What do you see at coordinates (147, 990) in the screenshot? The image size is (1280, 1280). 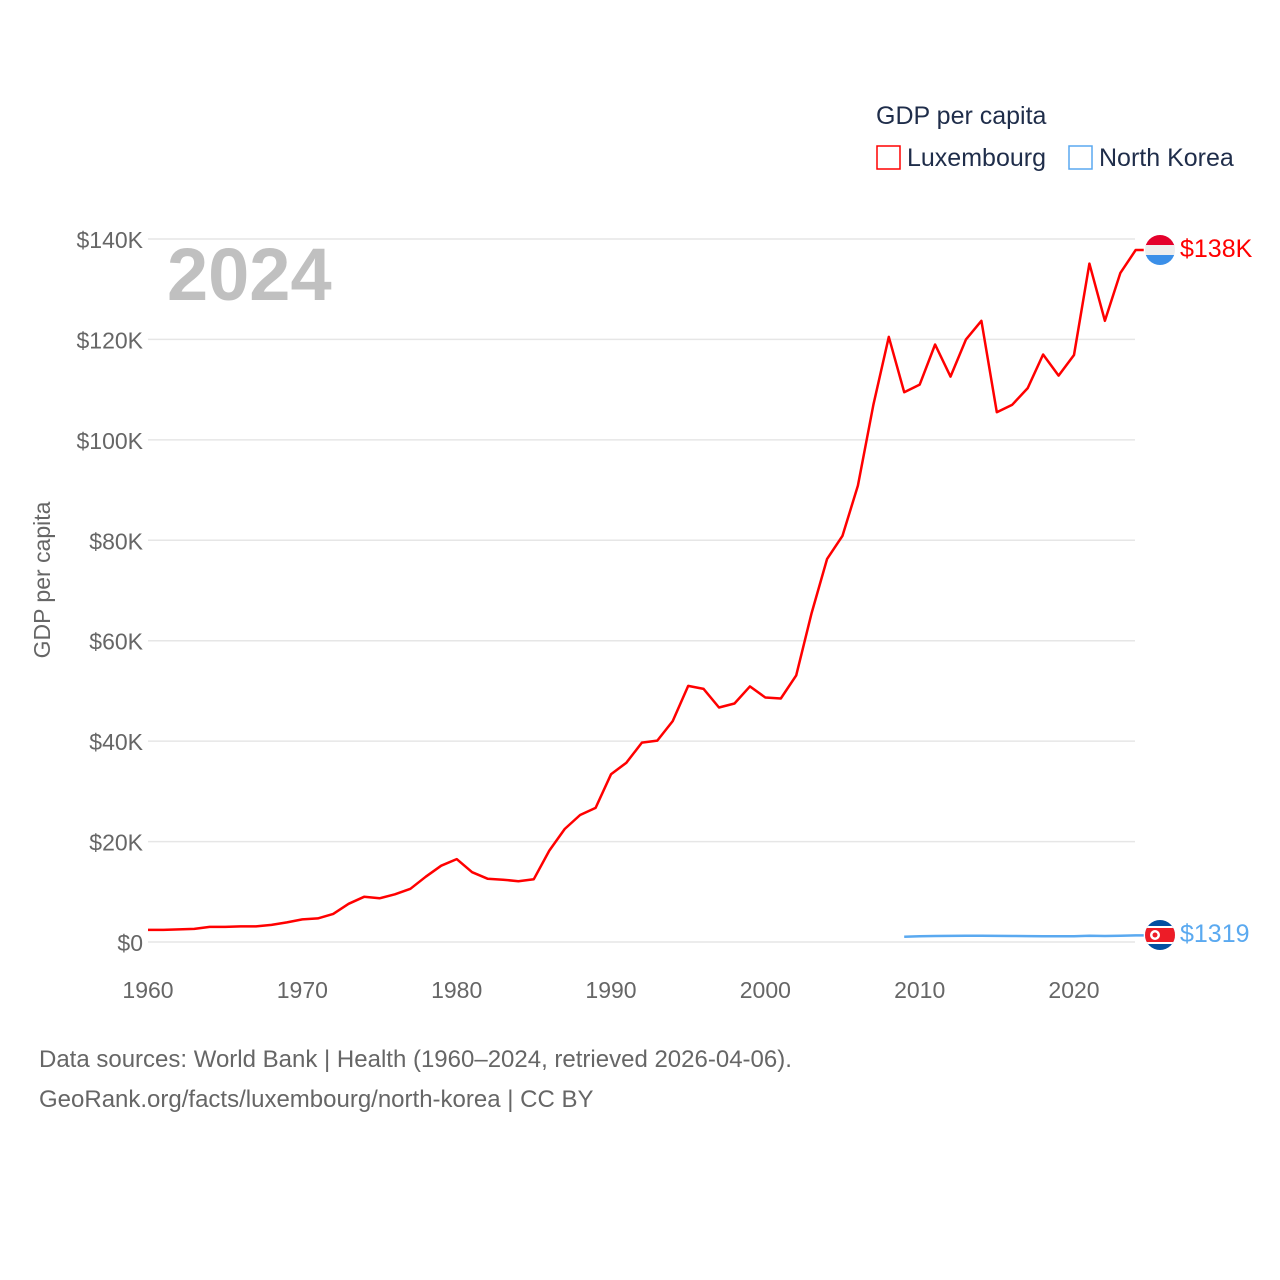 I see `x-tick-label: 1960` at bounding box center [147, 990].